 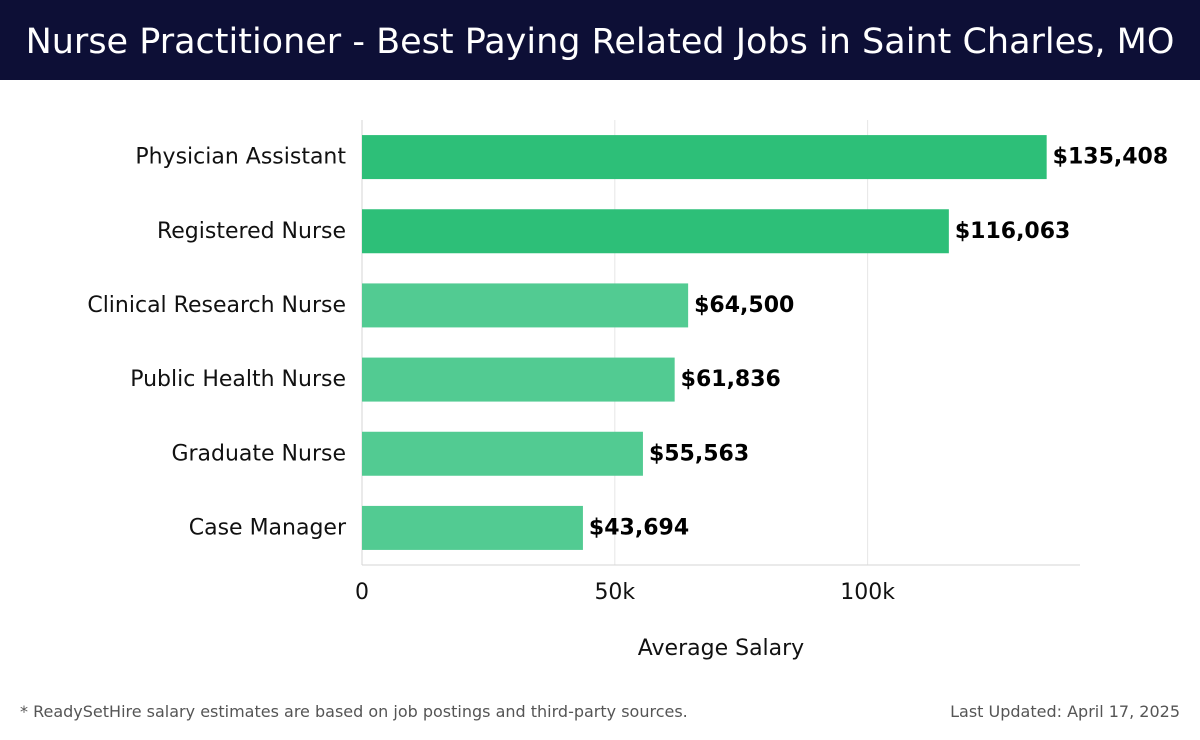 I want to click on value-label: $64,500, so click(x=744, y=305).